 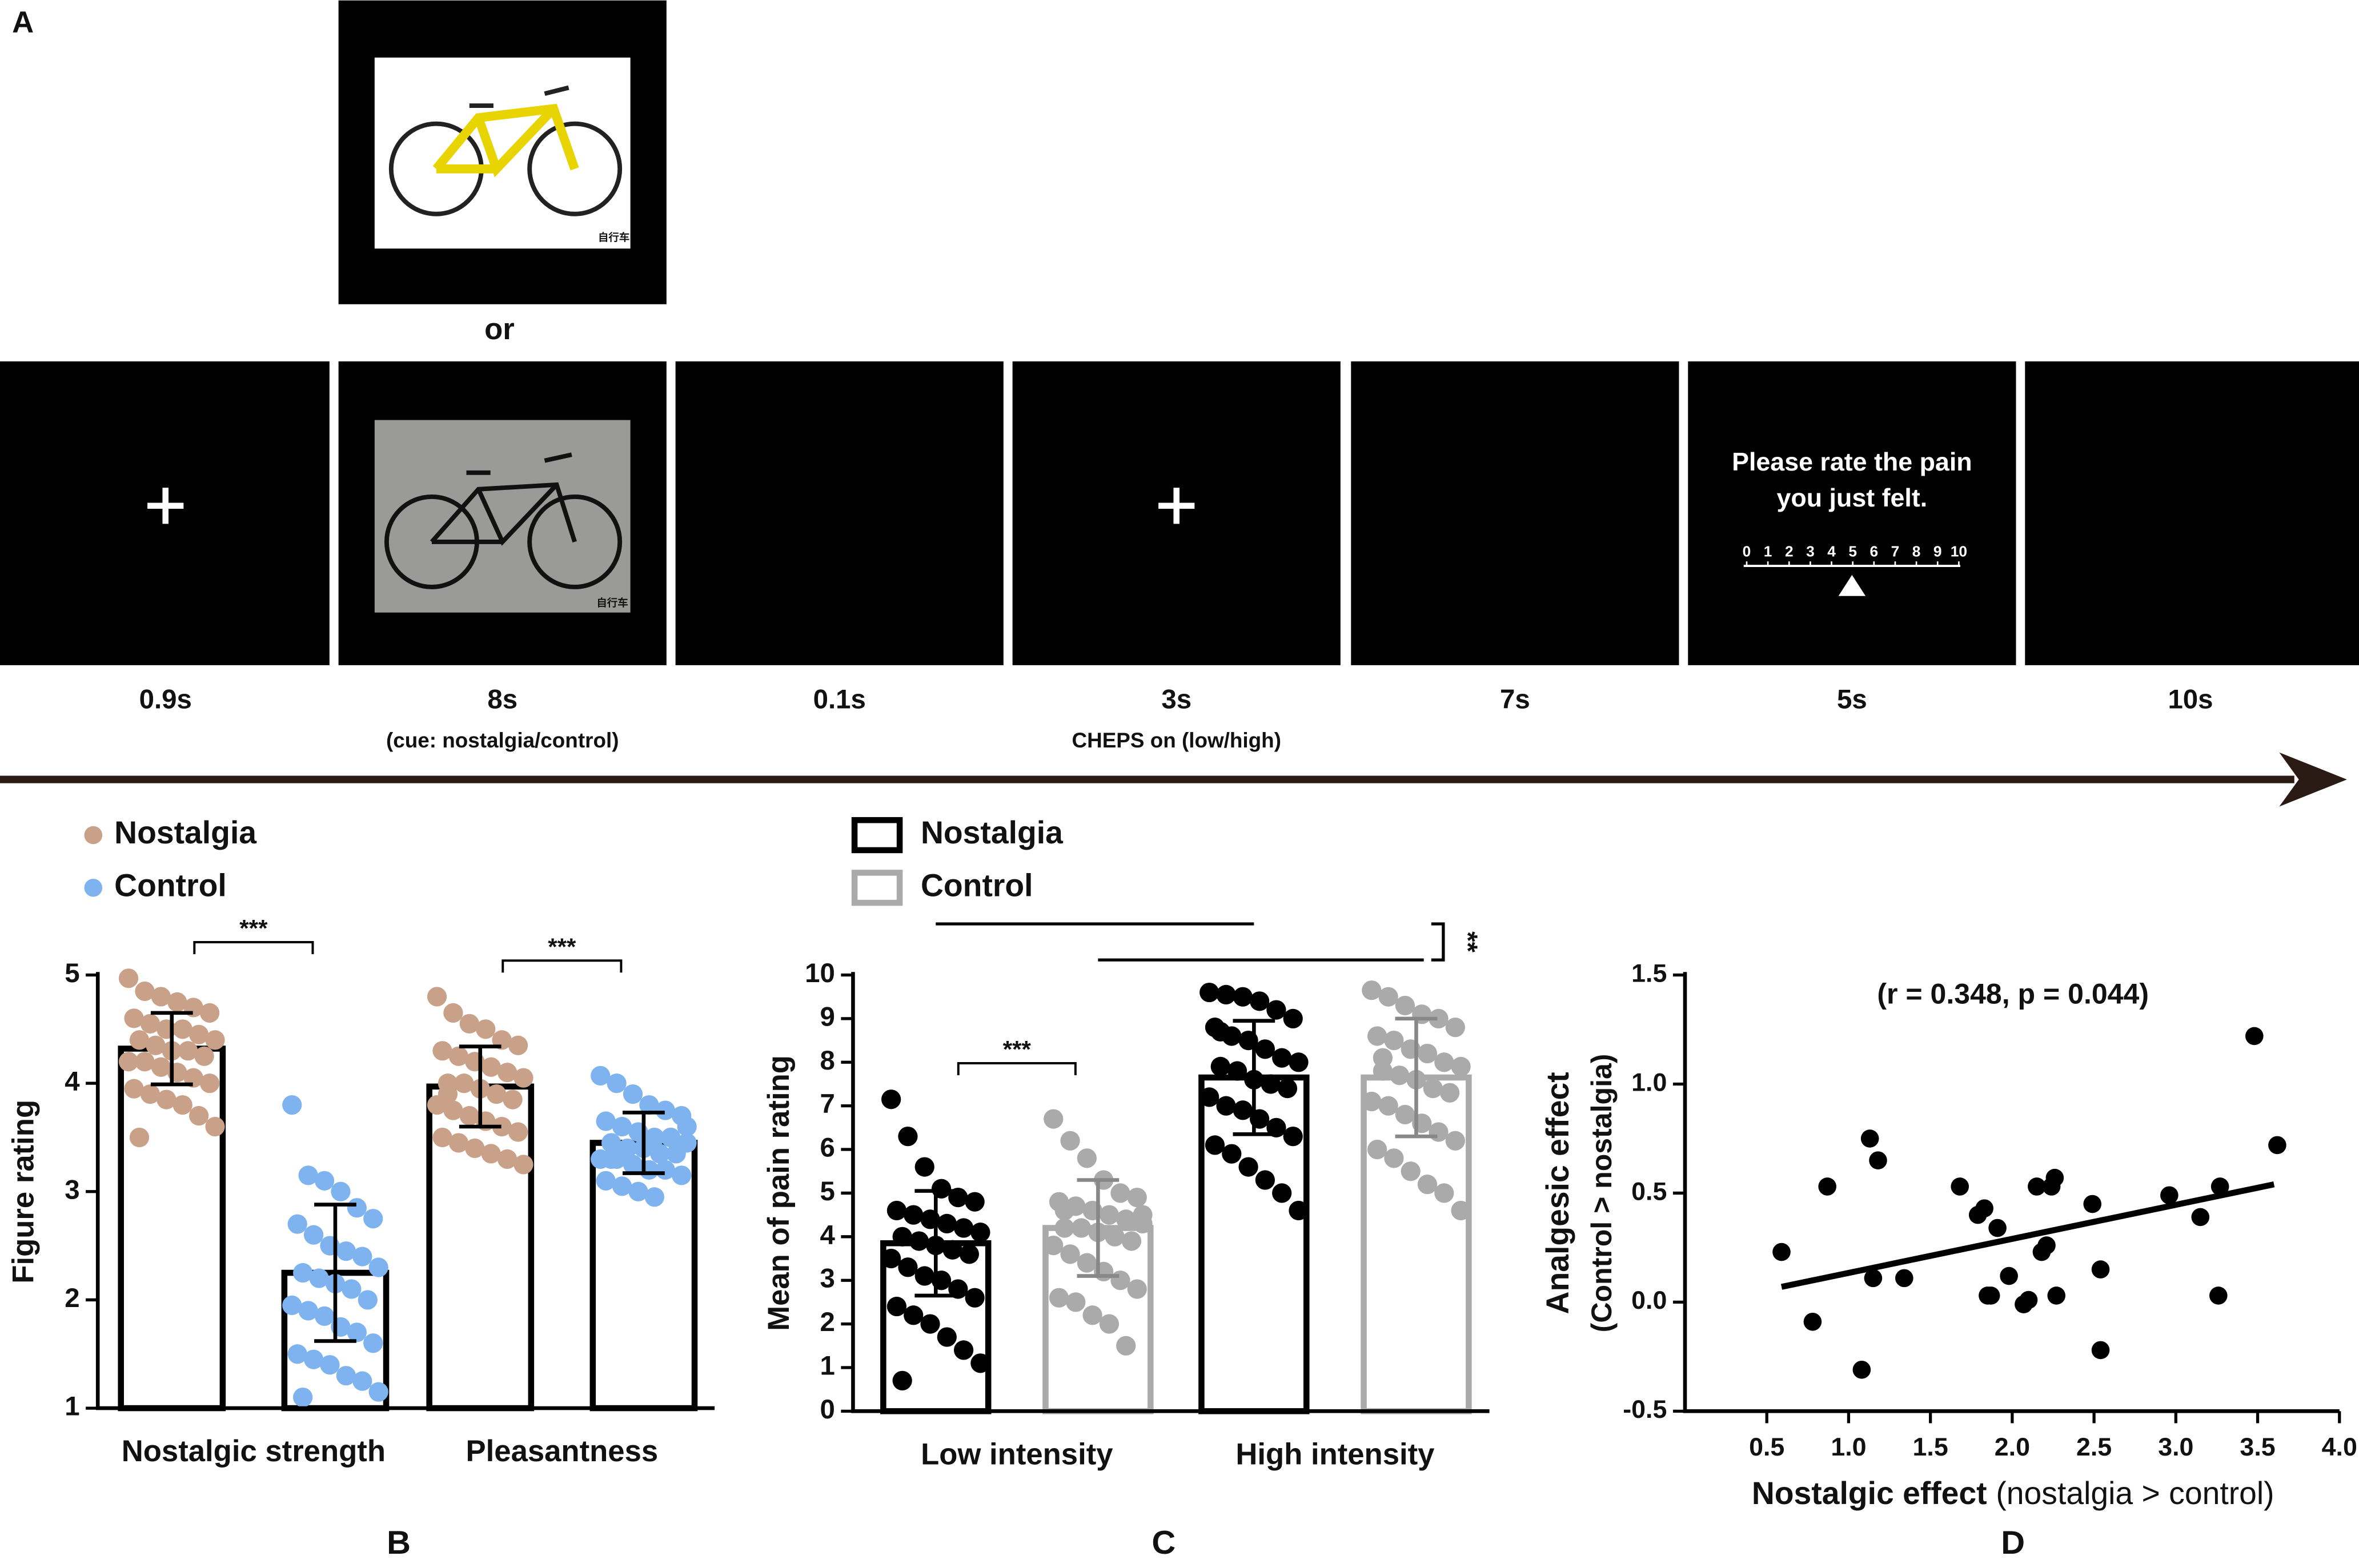 What do you see at coordinates (1649, 1191) in the screenshot?
I see `y-tick-label: 0.5` at bounding box center [1649, 1191].